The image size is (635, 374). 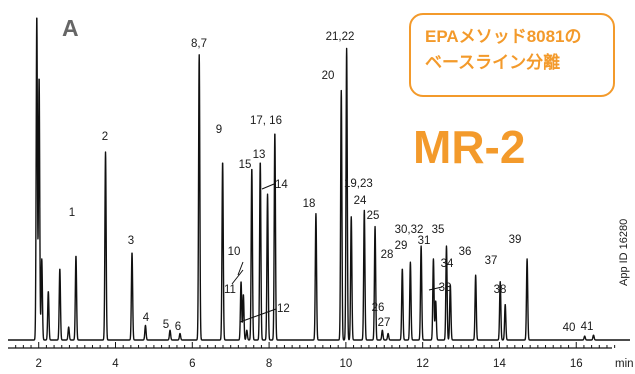 I want to click on callout-line-2: ベースライン分離, so click(x=493, y=62).